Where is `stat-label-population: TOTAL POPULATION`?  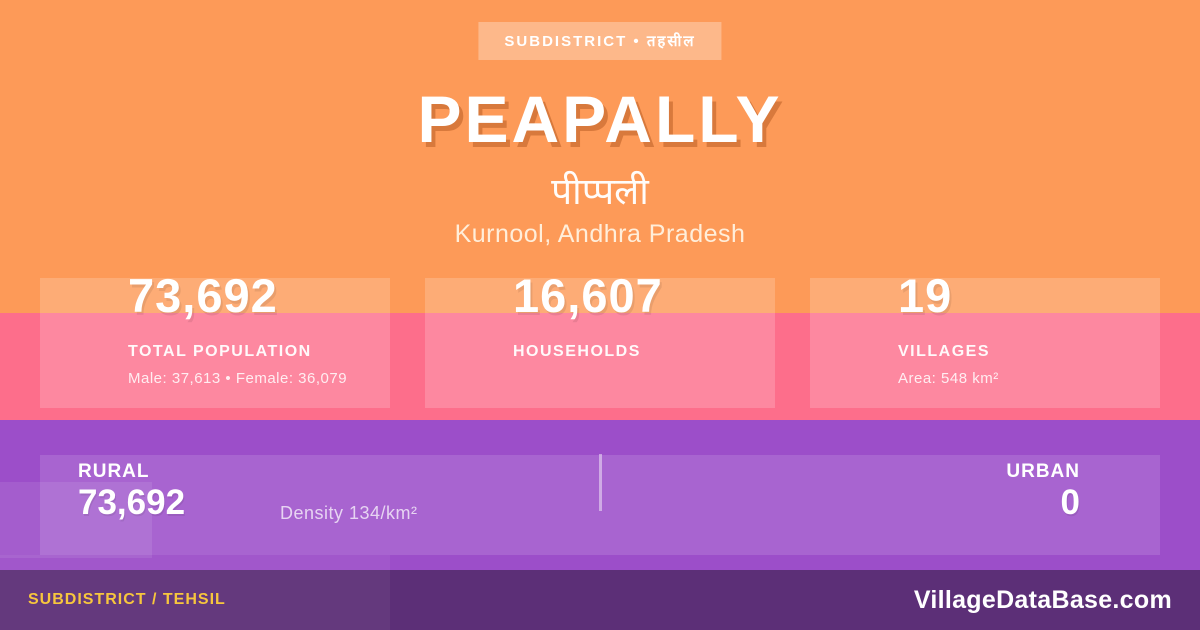 stat-label-population: TOTAL POPULATION is located at coordinates (220, 351).